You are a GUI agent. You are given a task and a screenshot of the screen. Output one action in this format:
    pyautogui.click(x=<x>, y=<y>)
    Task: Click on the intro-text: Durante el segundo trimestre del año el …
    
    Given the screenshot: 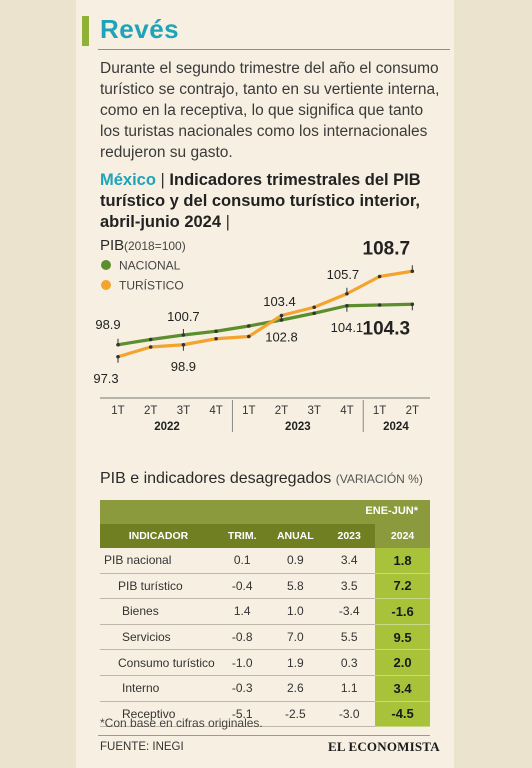 What is the action you would take?
    pyautogui.click(x=270, y=110)
    